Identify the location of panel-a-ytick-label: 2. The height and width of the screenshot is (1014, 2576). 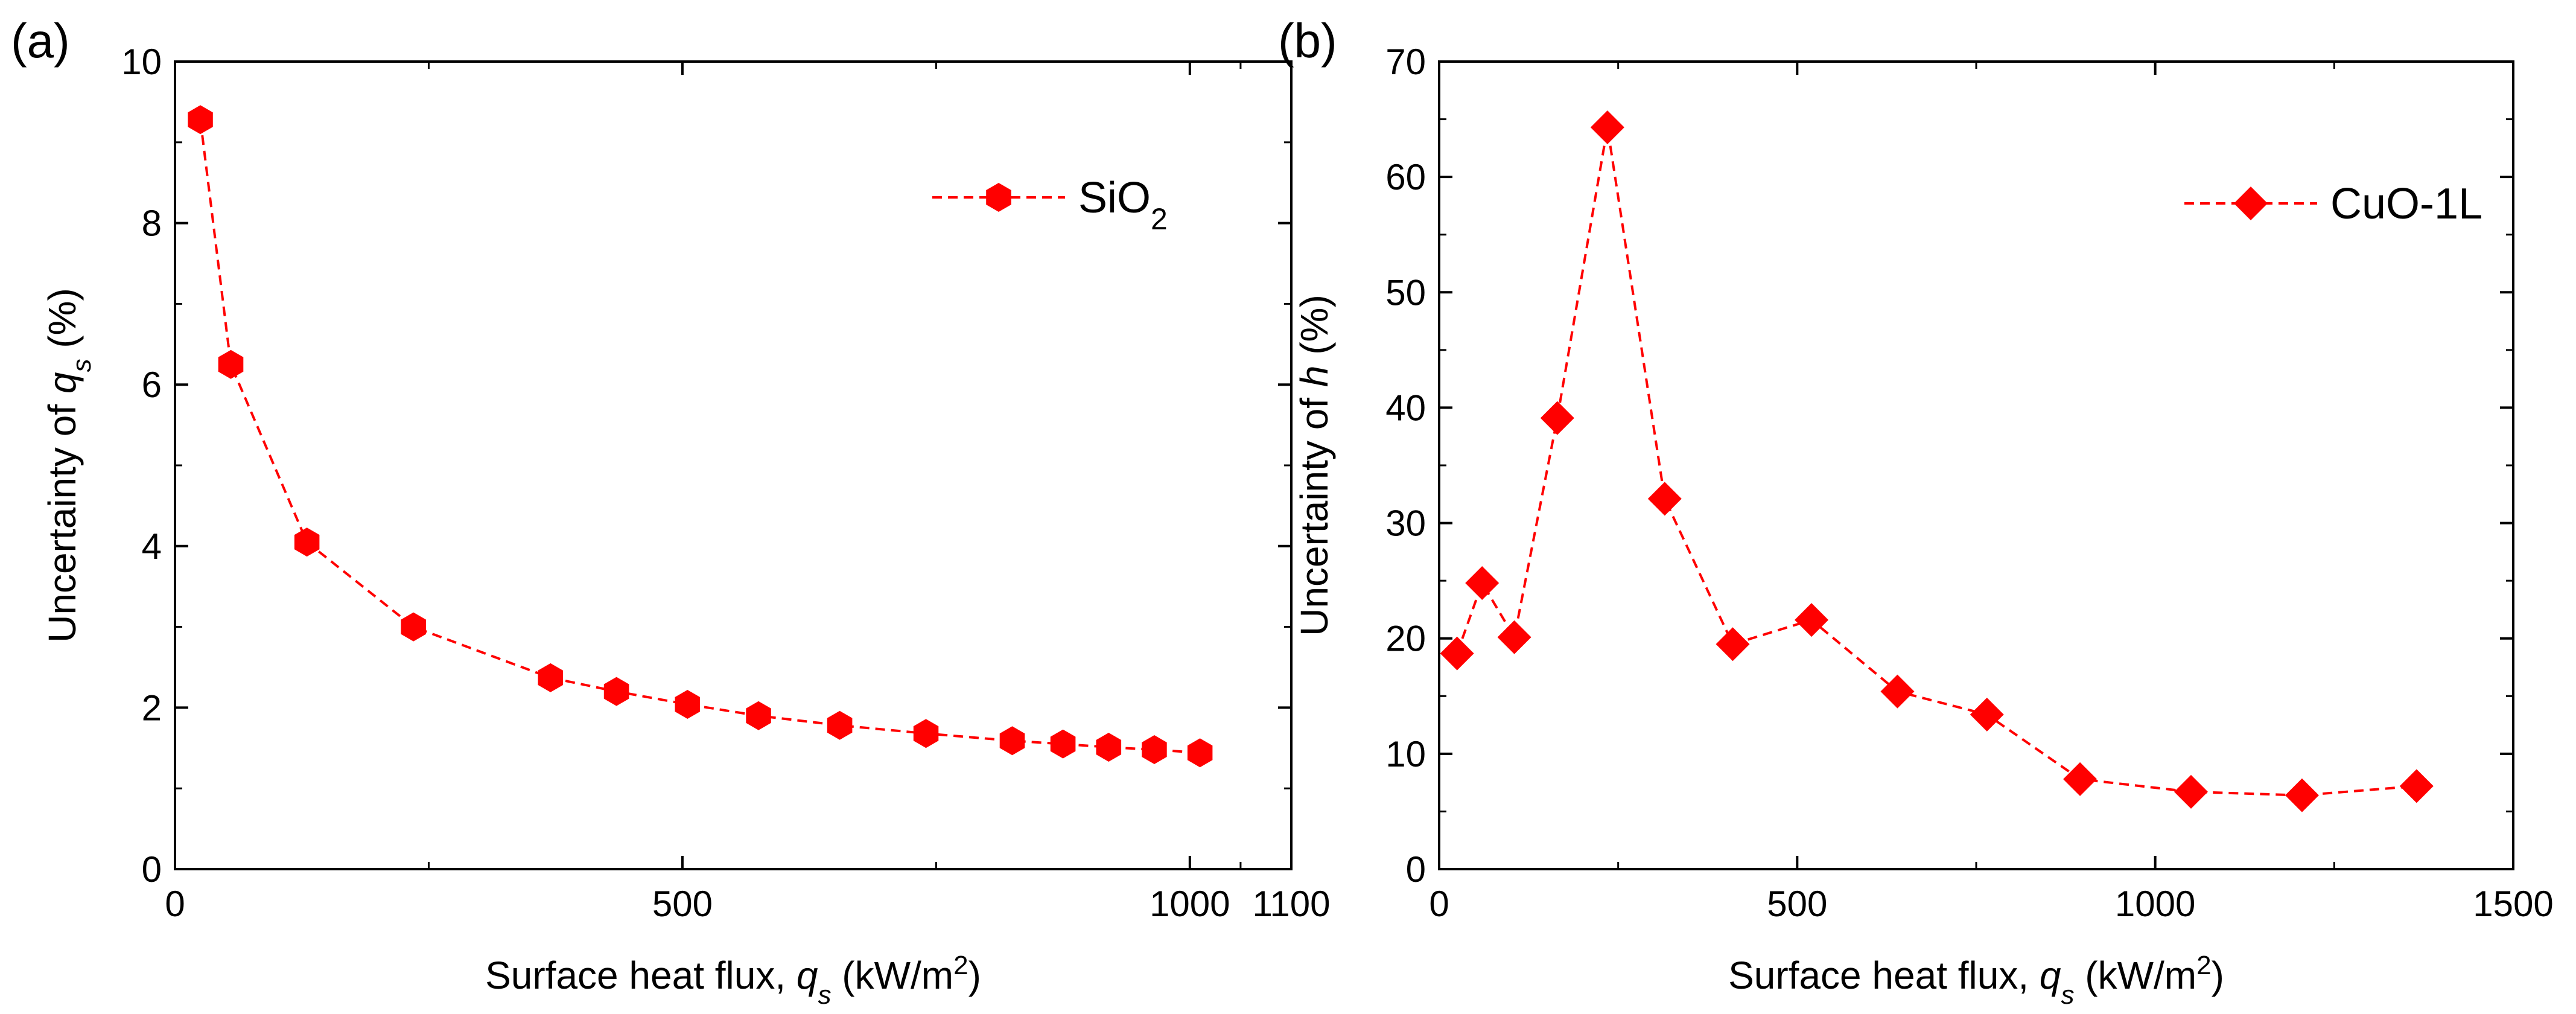
(152, 707).